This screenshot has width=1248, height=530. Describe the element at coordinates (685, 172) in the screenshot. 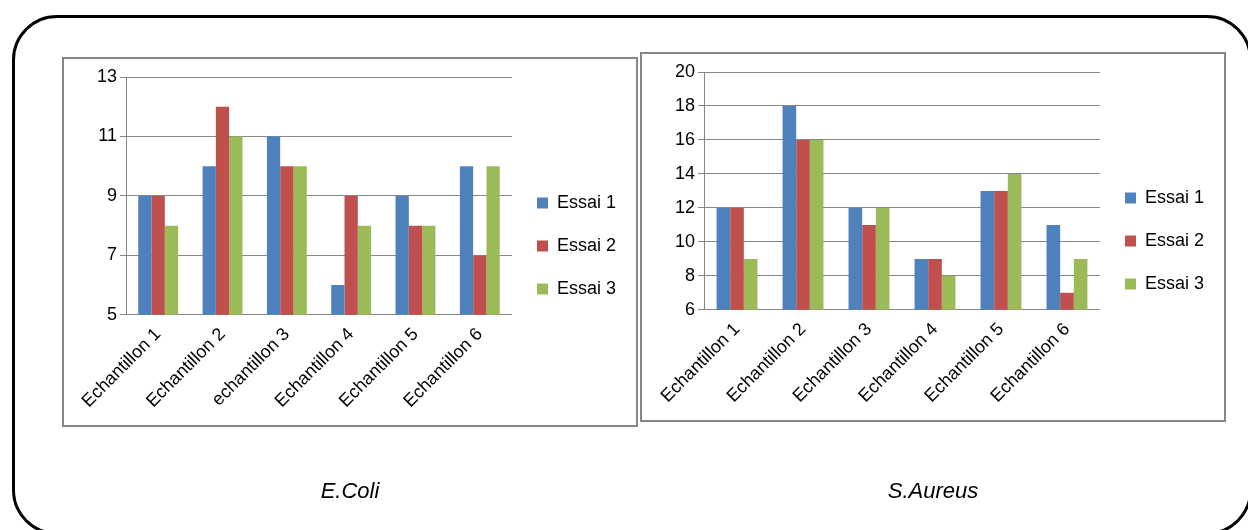

I see `y-tick-label: 14` at that location.